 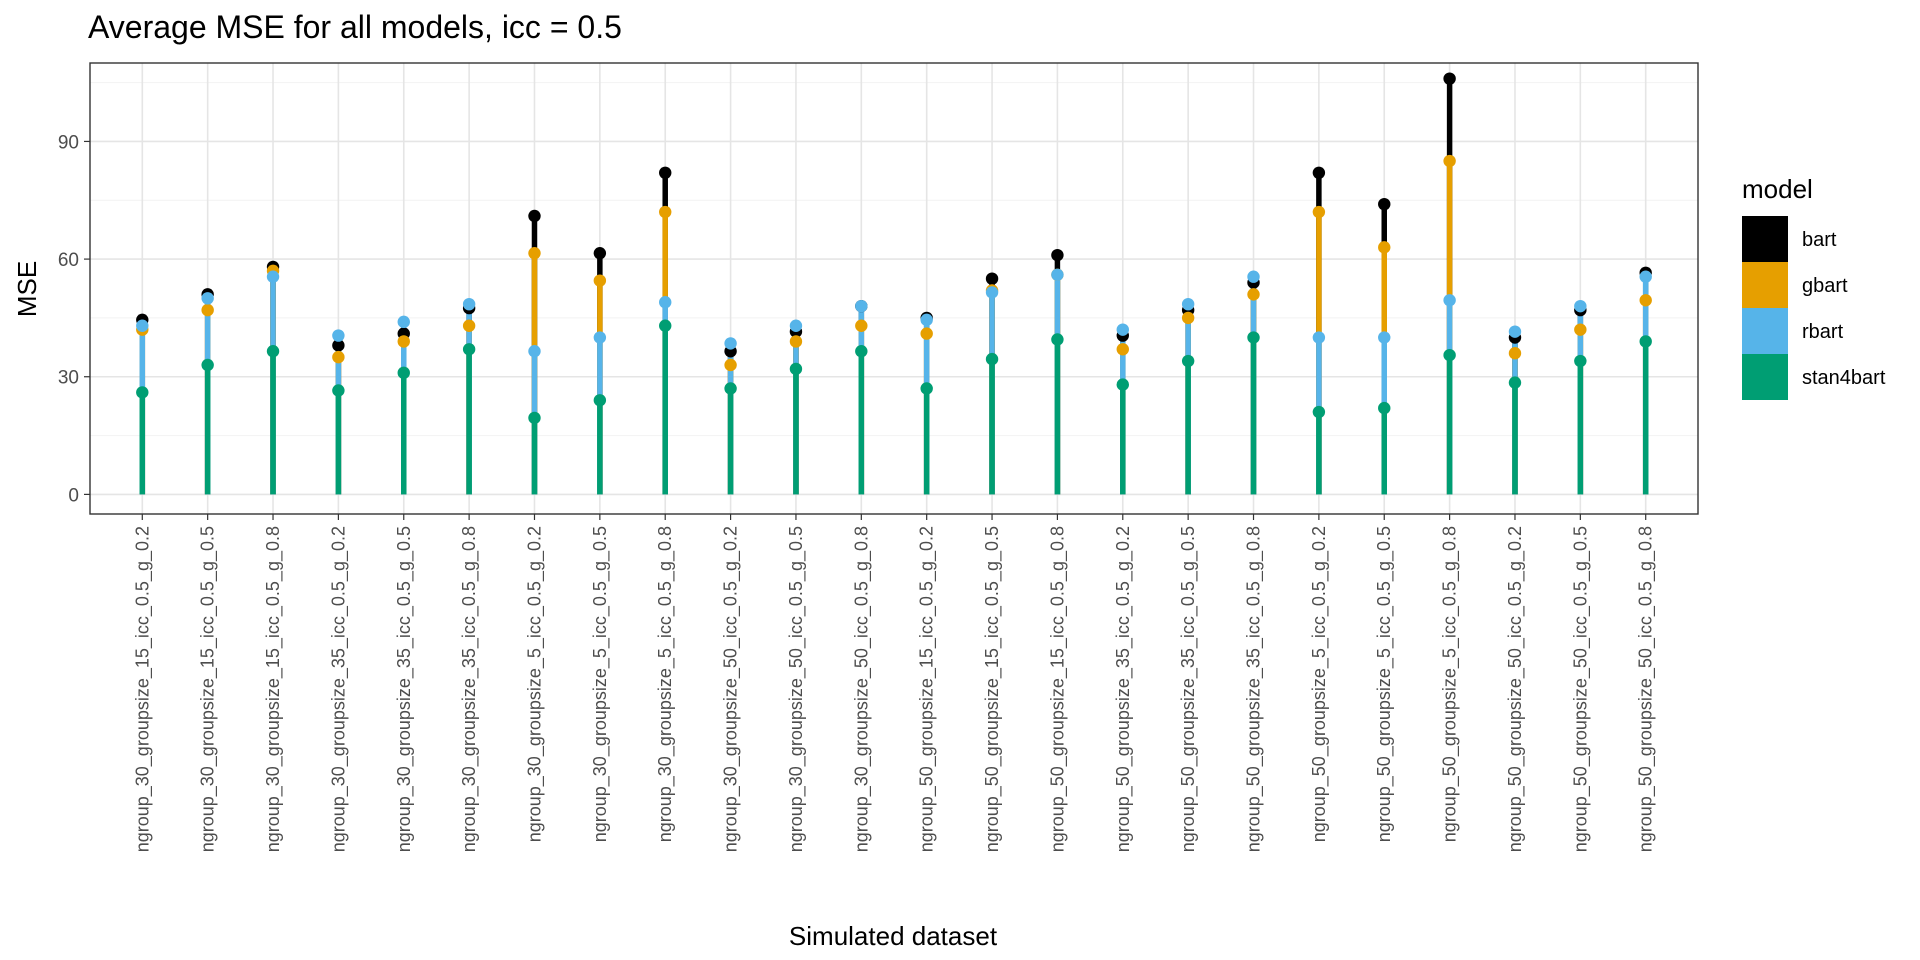 I want to click on x-tick-label: ngroup_30_groupsize_50_icc_0.5_g_0.5, so click(x=796, y=689).